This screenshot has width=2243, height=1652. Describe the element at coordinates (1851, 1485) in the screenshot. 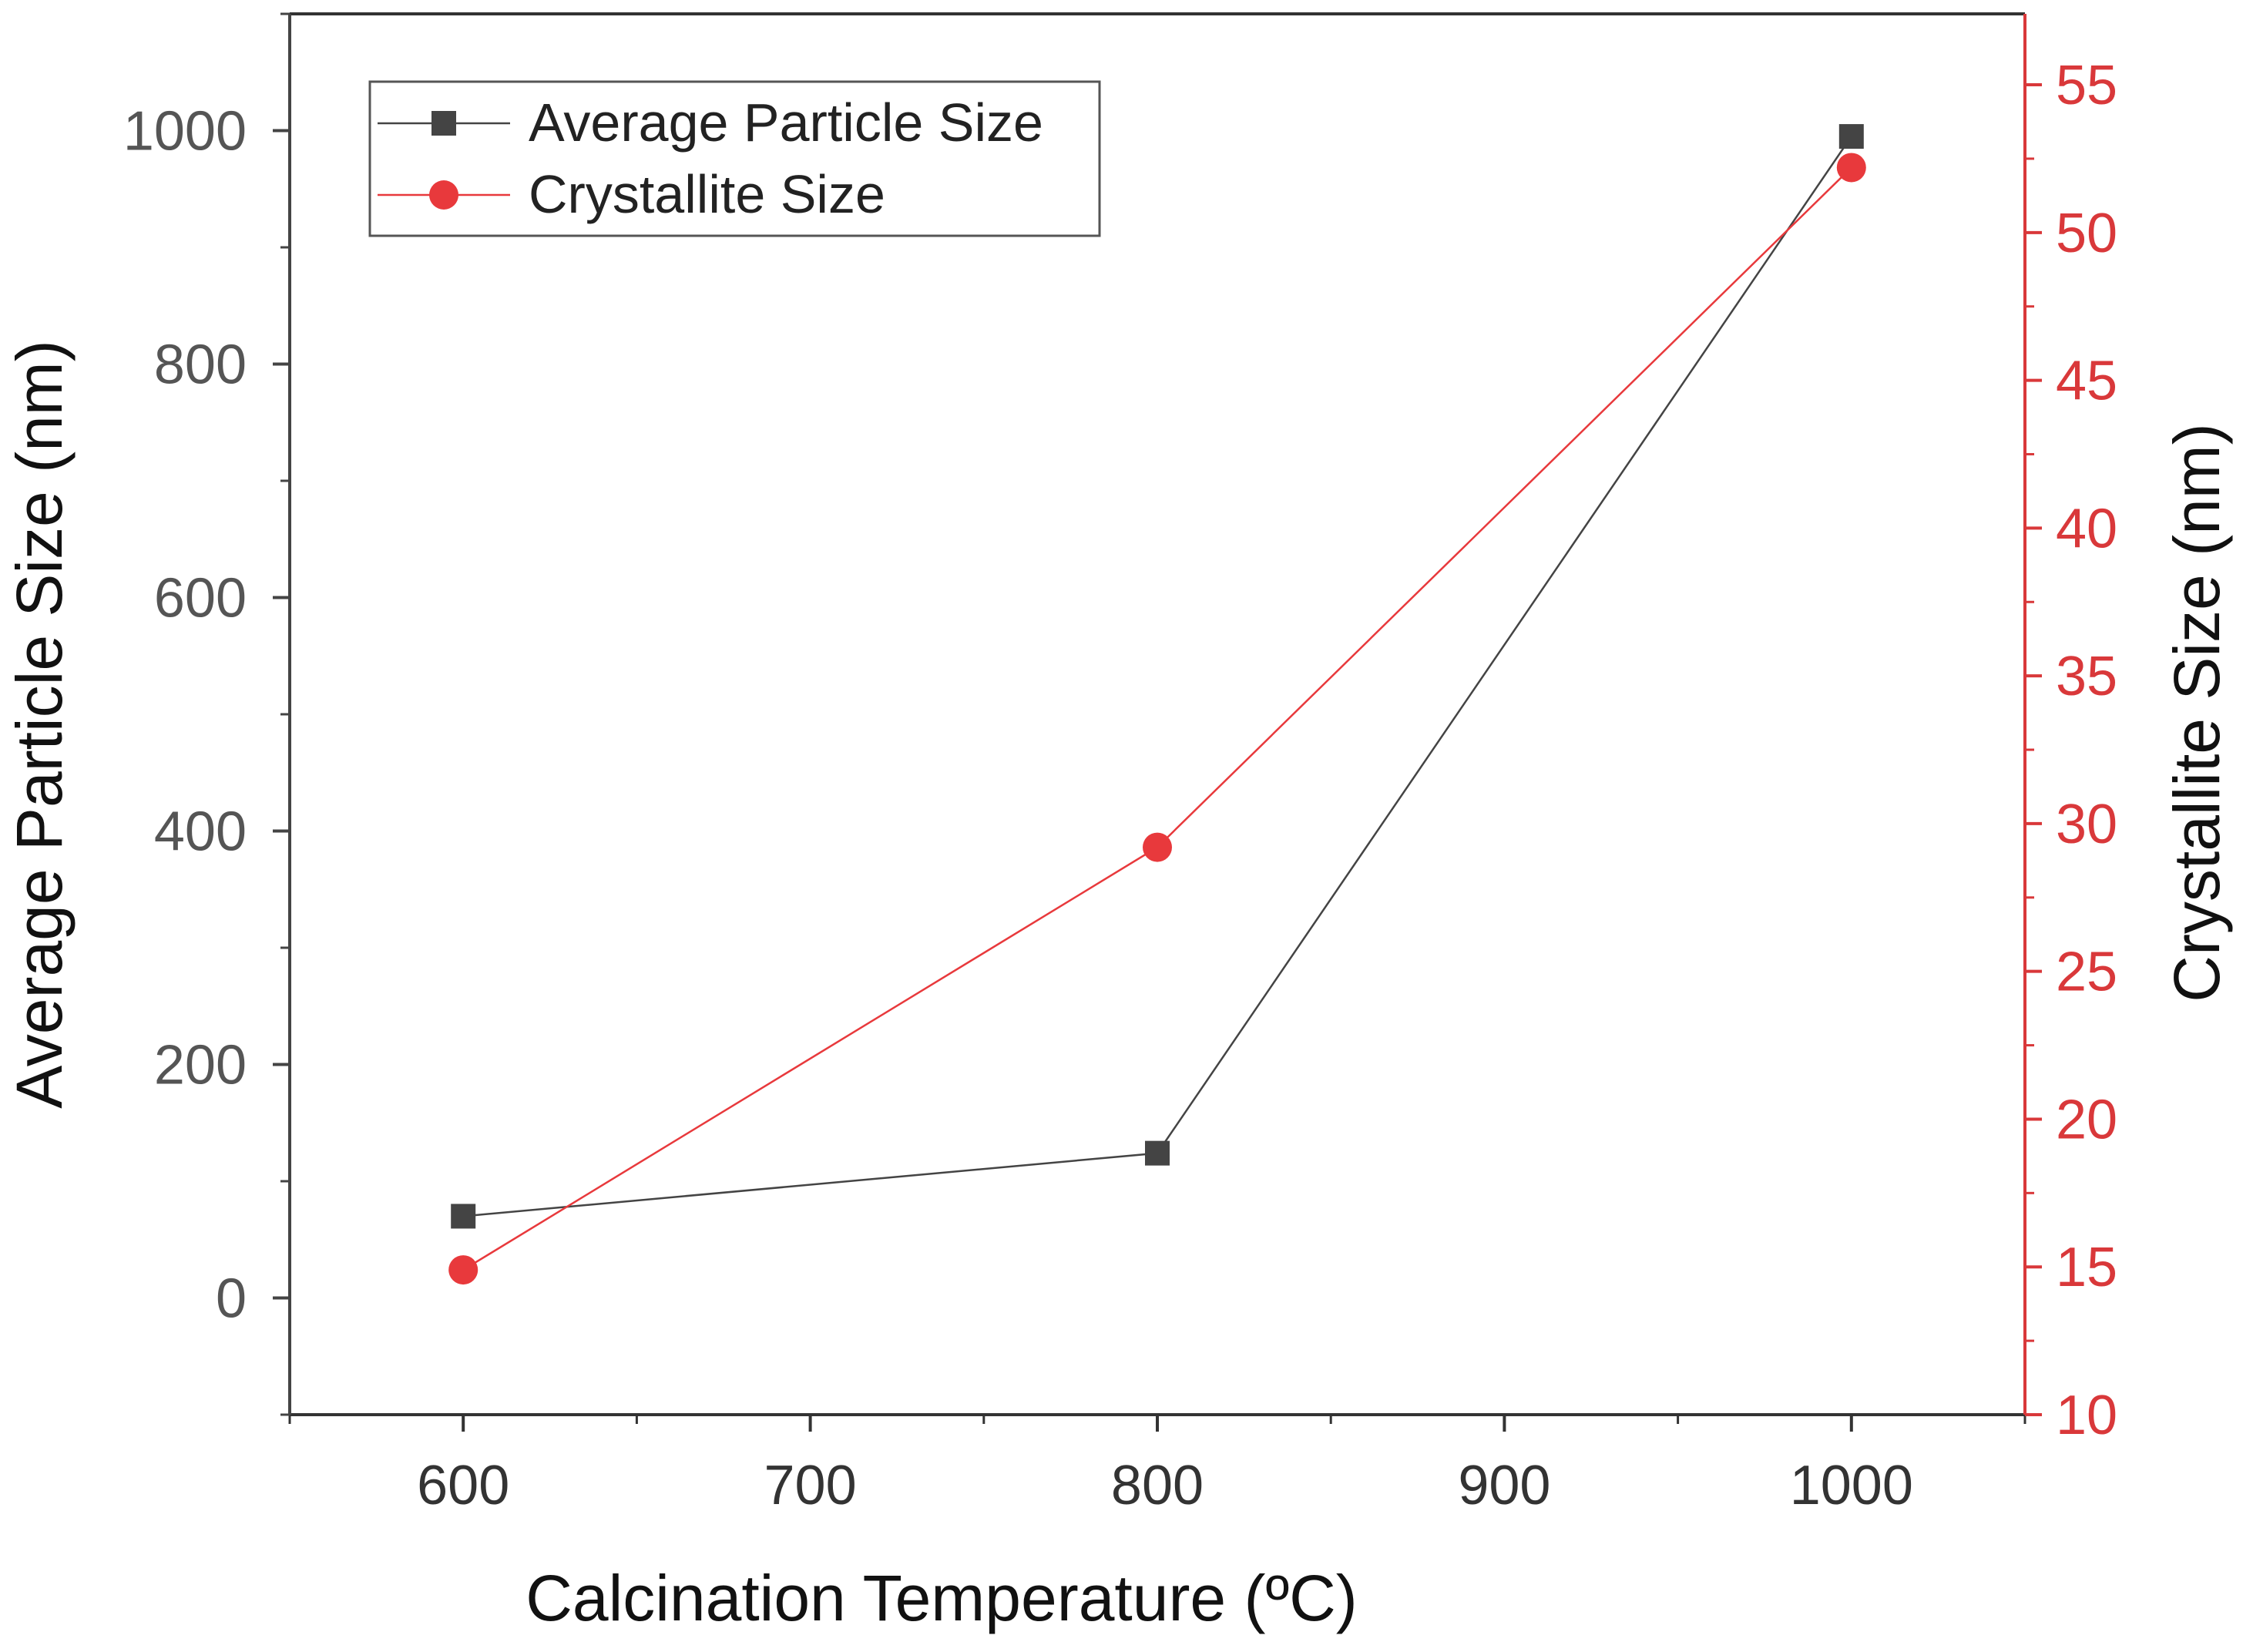

I see `x-tick-label: 1000` at that location.